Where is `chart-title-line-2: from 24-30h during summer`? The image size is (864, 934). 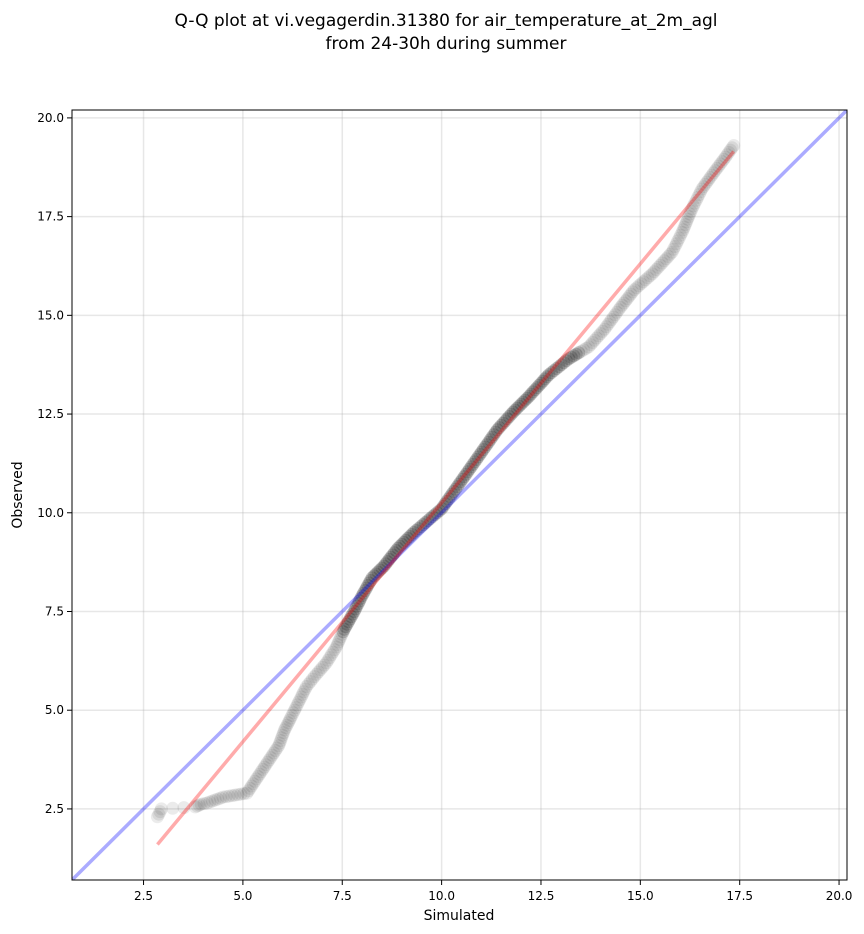
chart-title-line-2: from 24-30h during summer is located at coordinates (446, 44).